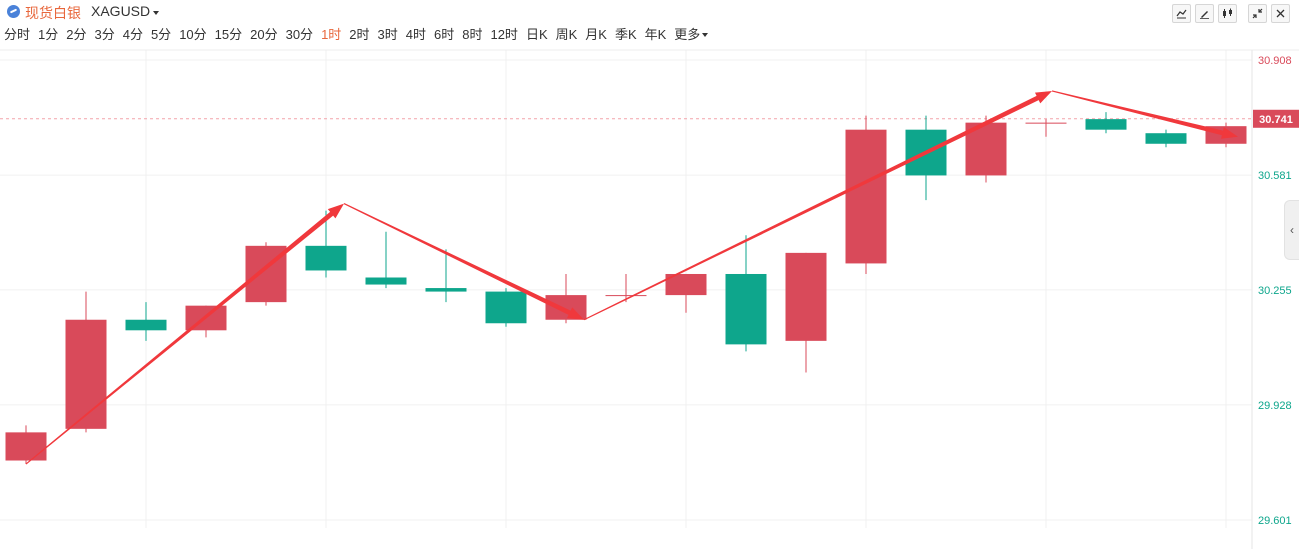 The height and width of the screenshot is (549, 1299). Describe the element at coordinates (76, 34) in the screenshot. I see `period-2: 2分` at that location.